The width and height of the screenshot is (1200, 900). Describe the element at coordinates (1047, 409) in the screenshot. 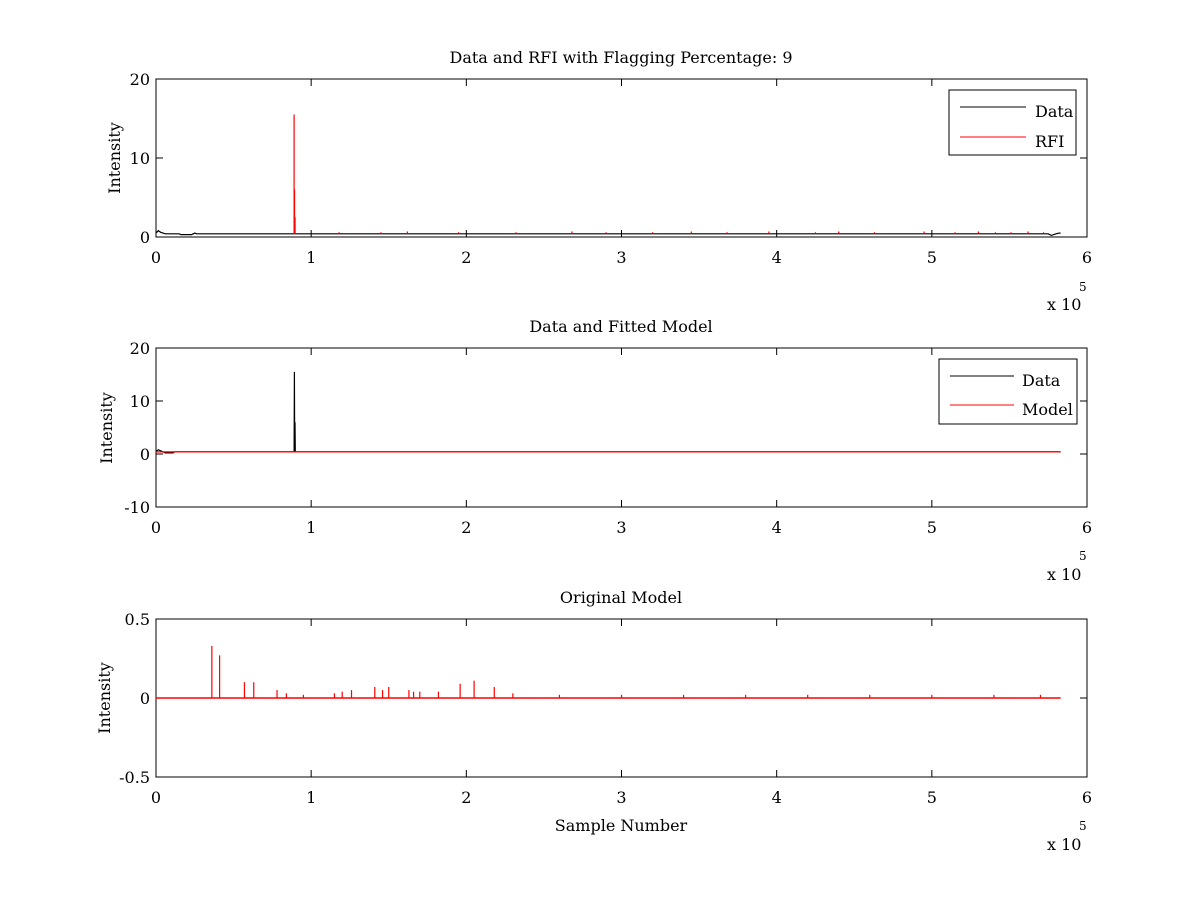

I see `legend-label-model: Model` at that location.